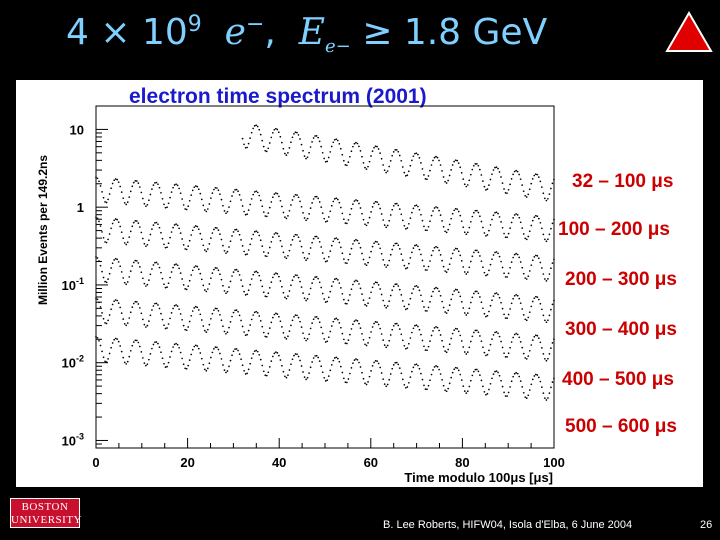 This screenshot has height=540, width=720. What do you see at coordinates (255, 24) in the screenshot?
I see `title-particle-charge: −` at bounding box center [255, 24].